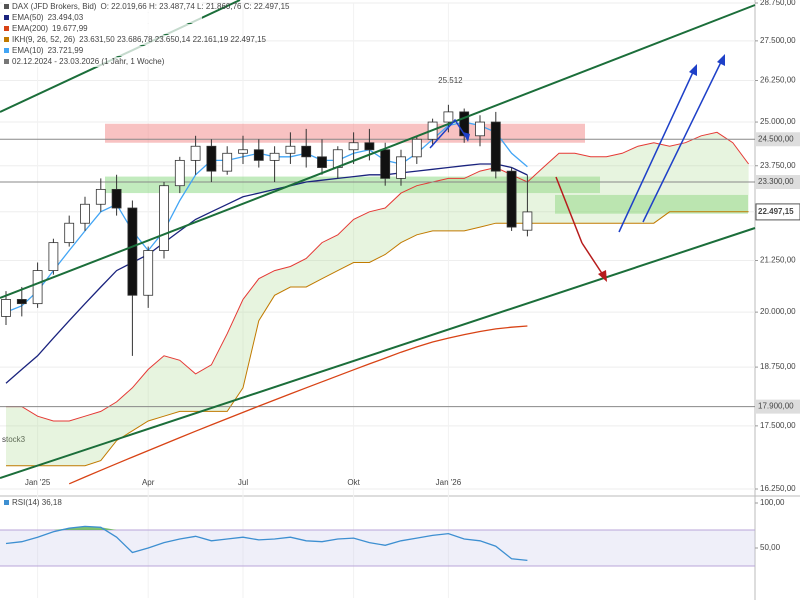  Describe the element at coordinates (778, 311) in the screenshot. I see `y-tick-label: 20.000,00` at that location.